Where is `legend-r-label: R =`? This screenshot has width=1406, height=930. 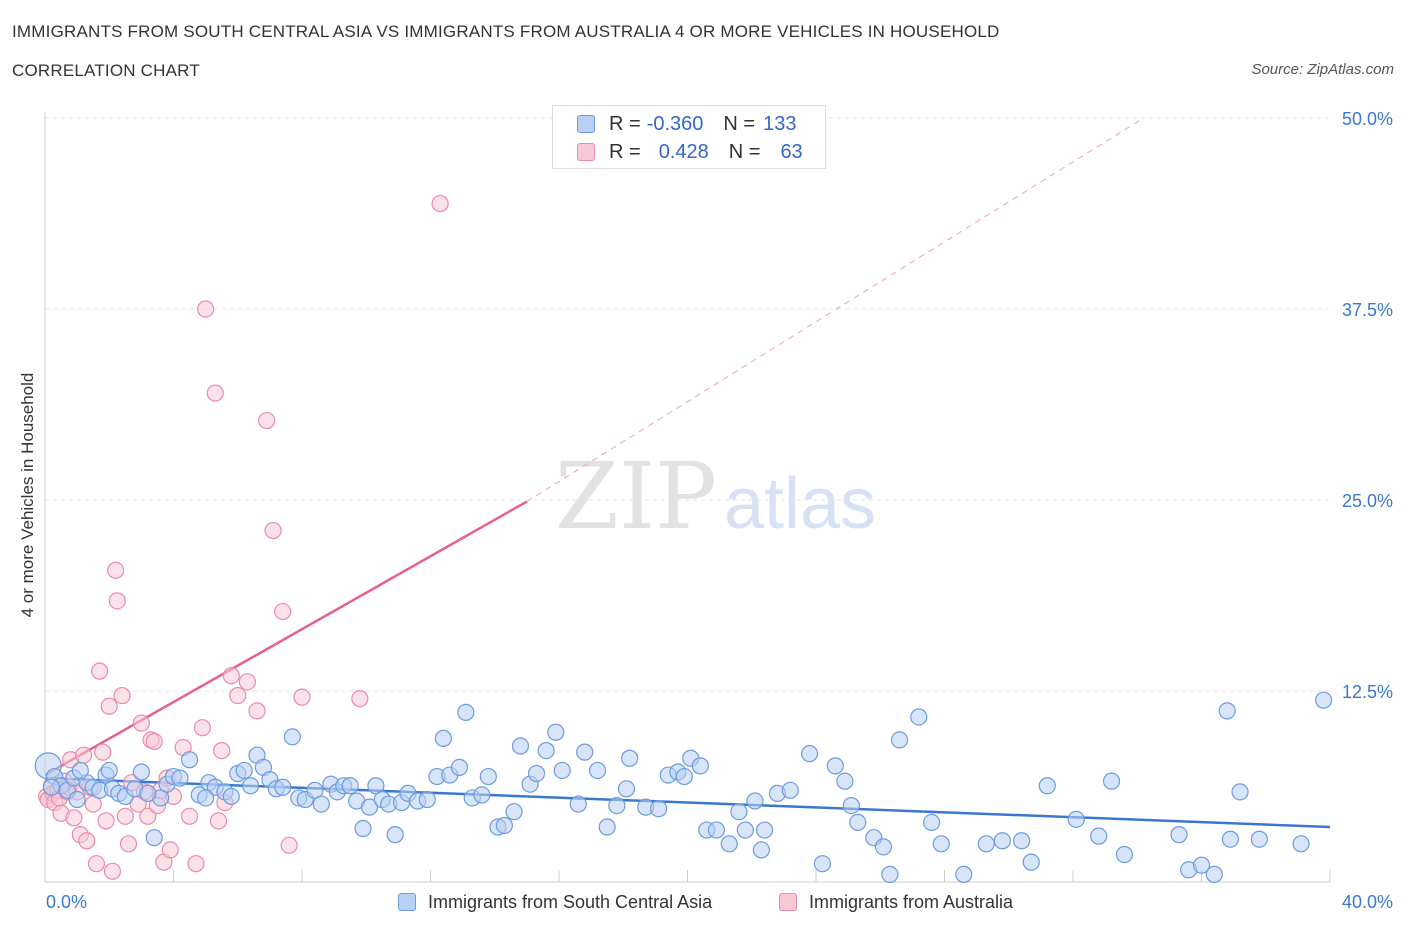
legend-r-label: R = is located at coordinates (625, 152).